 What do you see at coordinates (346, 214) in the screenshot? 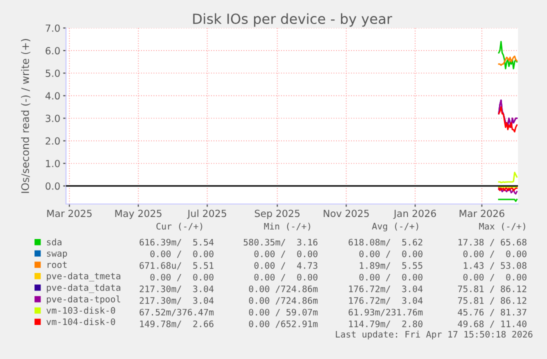
I see `x-tick-label: Nov 2025` at bounding box center [346, 214].